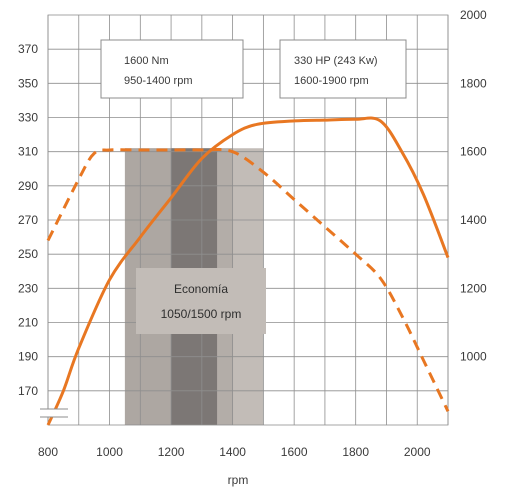  Describe the element at coordinates (417, 452) in the screenshot. I see `x-tick-label: 2000` at that location.